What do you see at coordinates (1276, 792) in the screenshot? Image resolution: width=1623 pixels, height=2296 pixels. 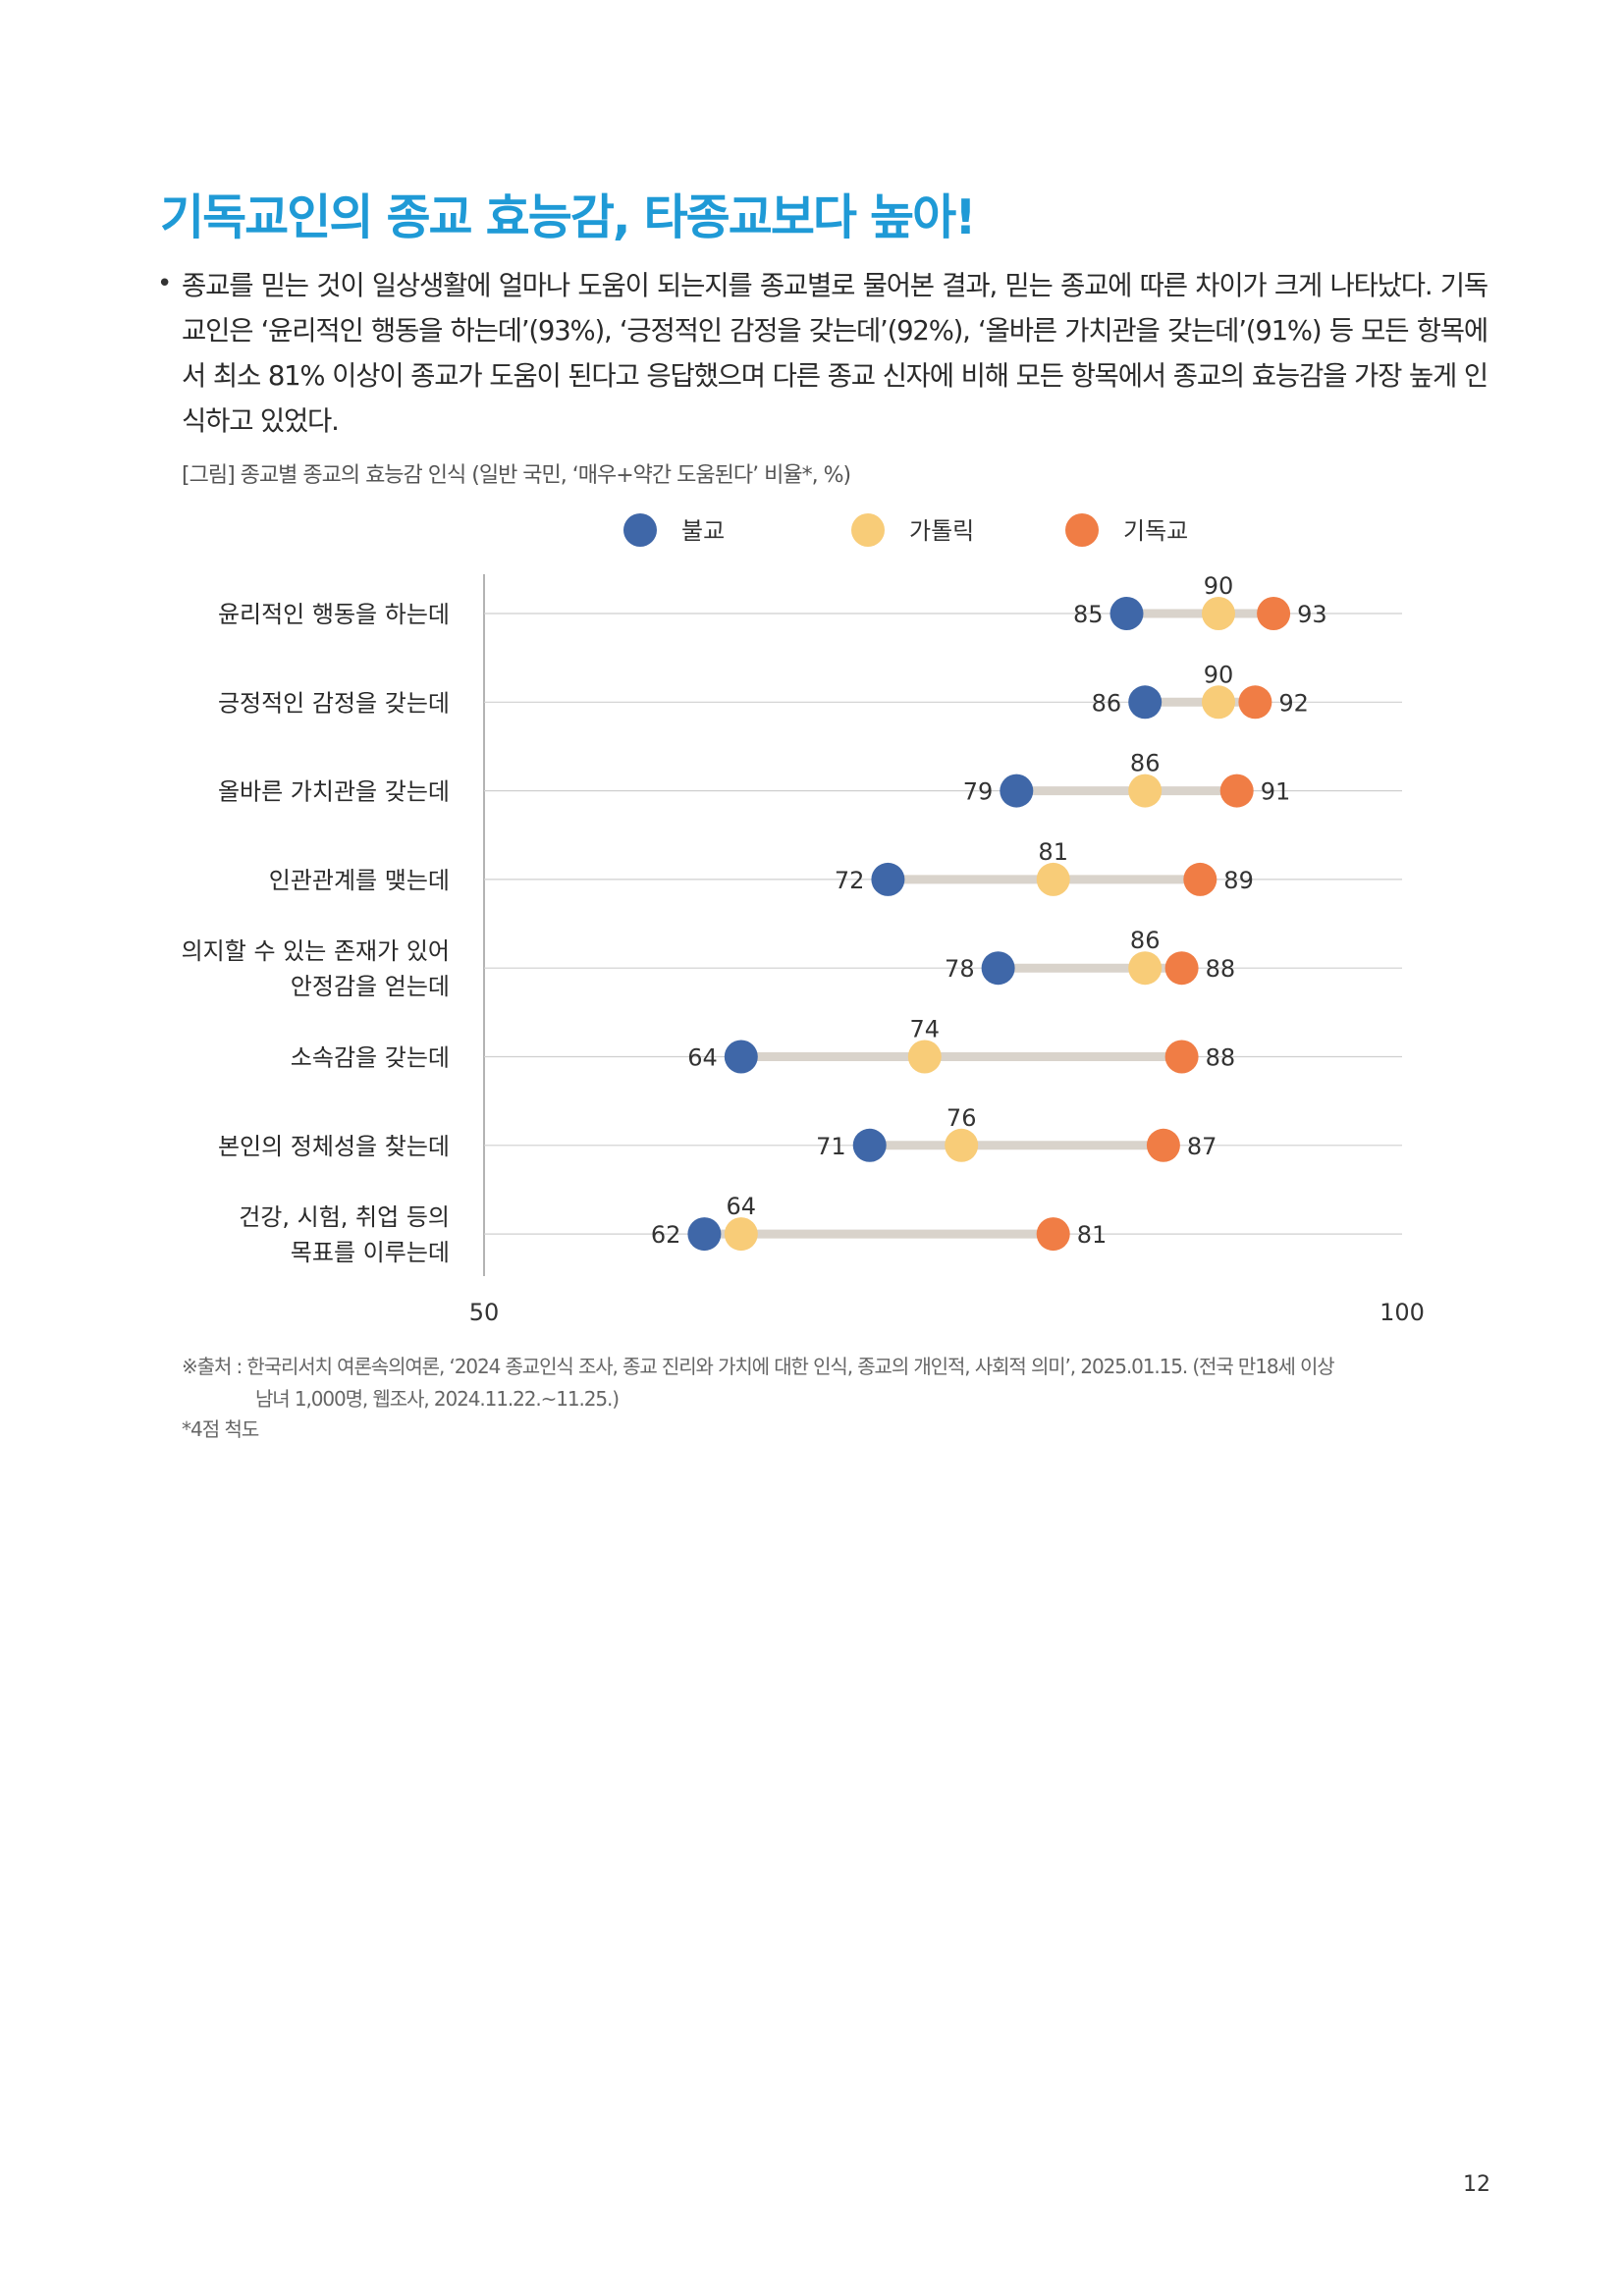 I see `data-label: 91` at bounding box center [1276, 792].